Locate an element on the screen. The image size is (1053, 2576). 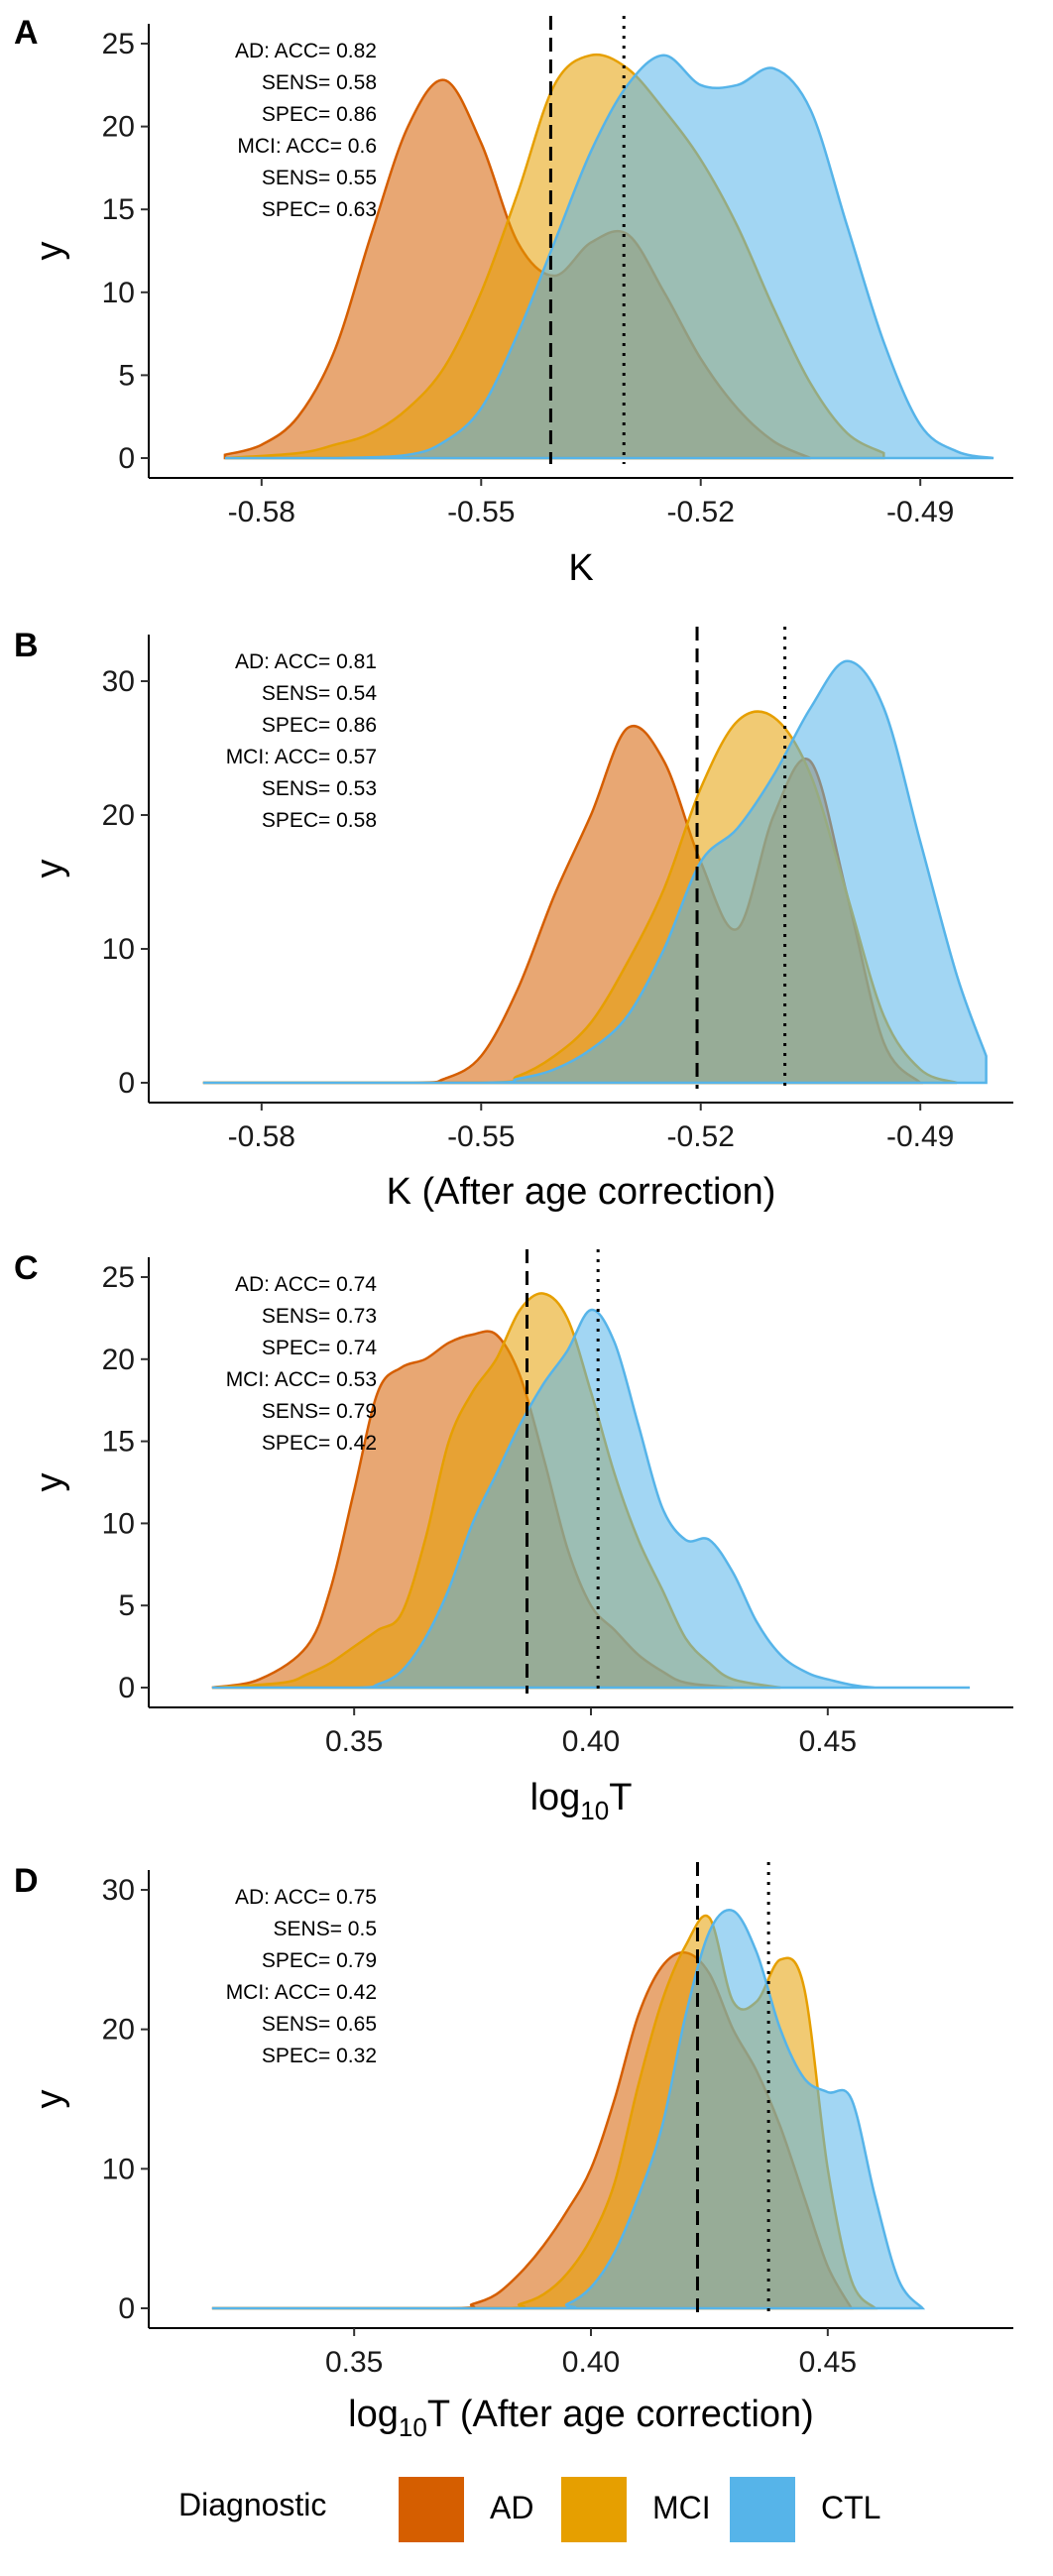
stat-label: SPEC= 0.32 is located at coordinates (319, 2056).